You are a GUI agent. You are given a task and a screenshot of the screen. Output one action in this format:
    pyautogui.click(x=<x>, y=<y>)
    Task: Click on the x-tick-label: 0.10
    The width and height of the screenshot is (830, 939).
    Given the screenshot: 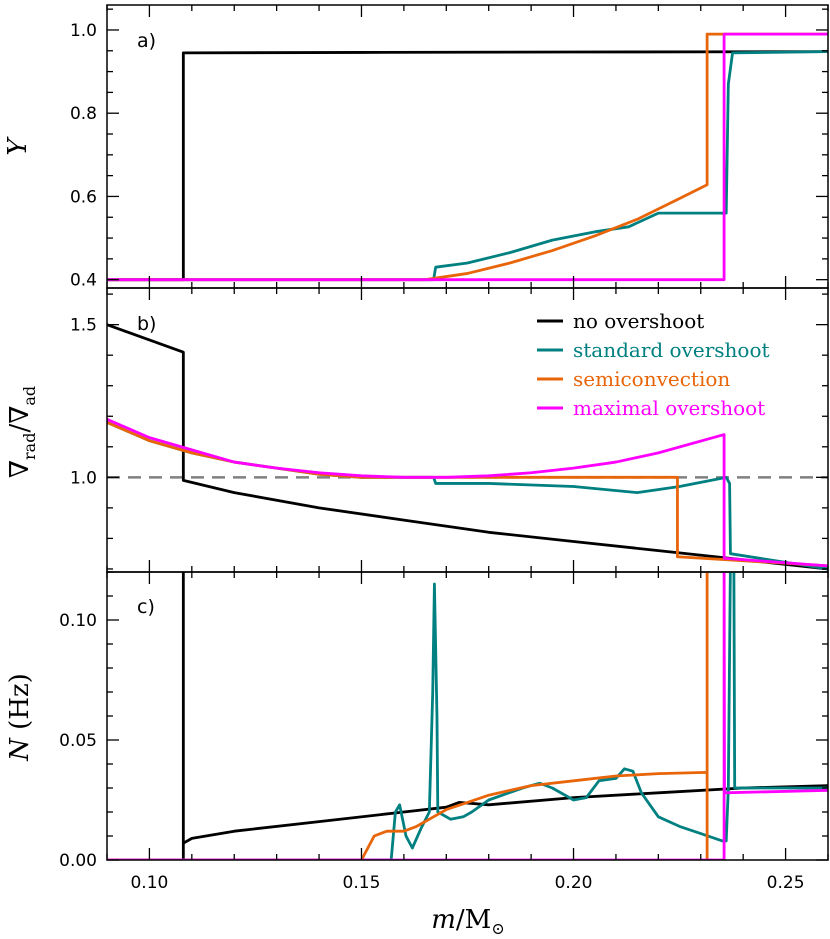 What is the action you would take?
    pyautogui.click(x=149, y=883)
    